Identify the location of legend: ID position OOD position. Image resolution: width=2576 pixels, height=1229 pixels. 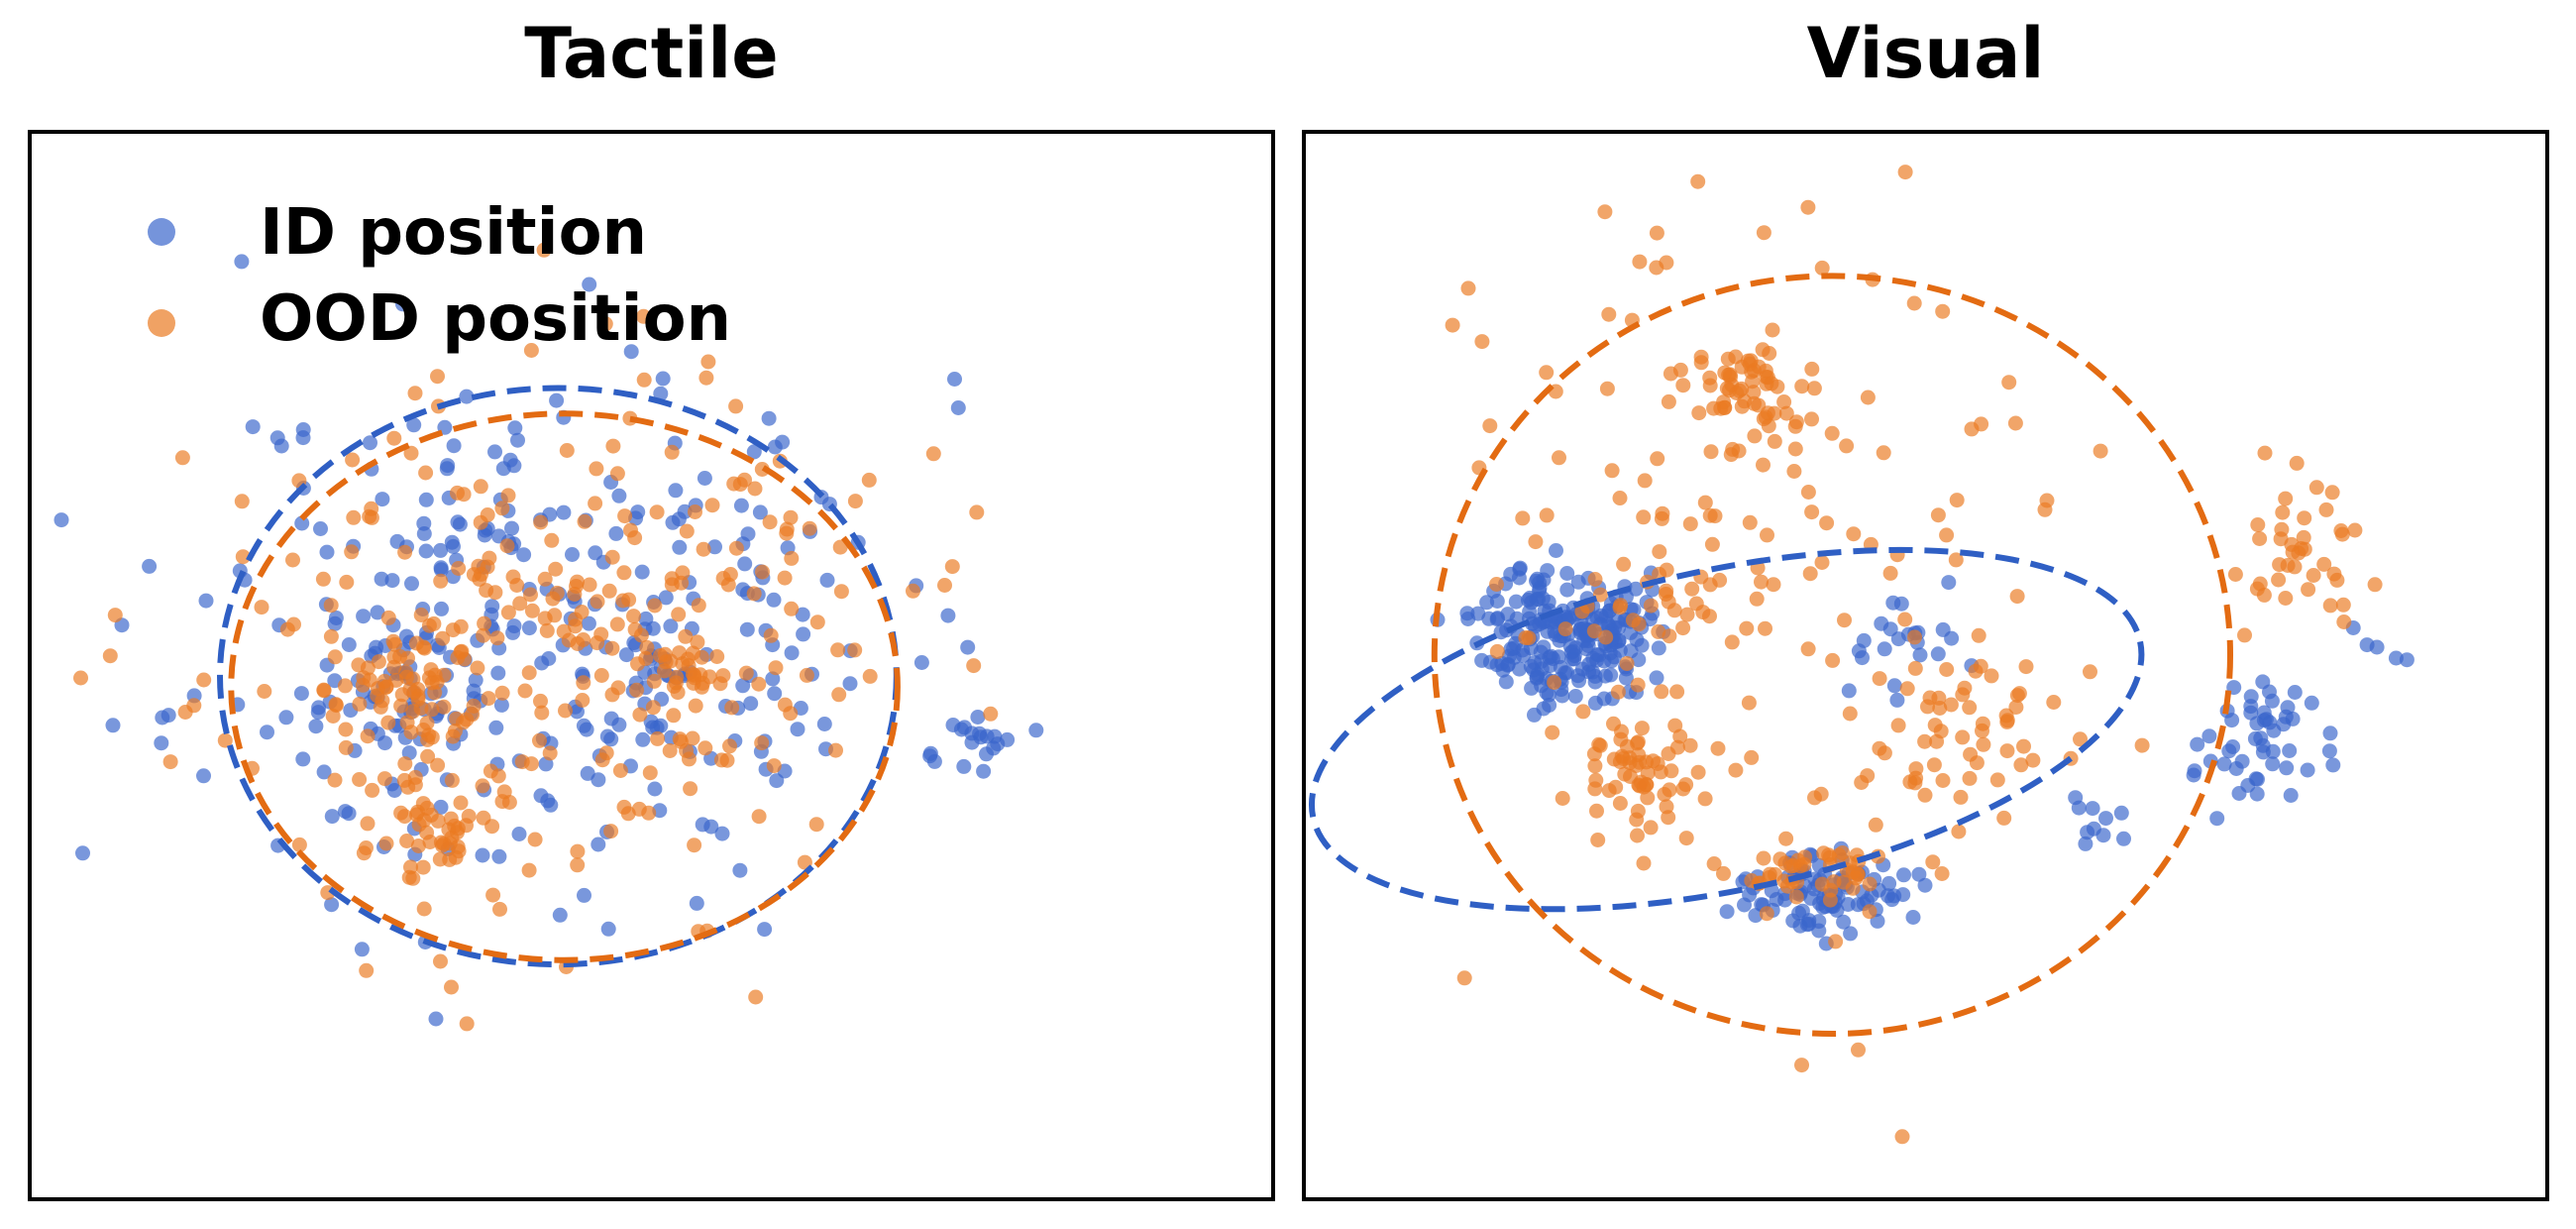
(440, 276).